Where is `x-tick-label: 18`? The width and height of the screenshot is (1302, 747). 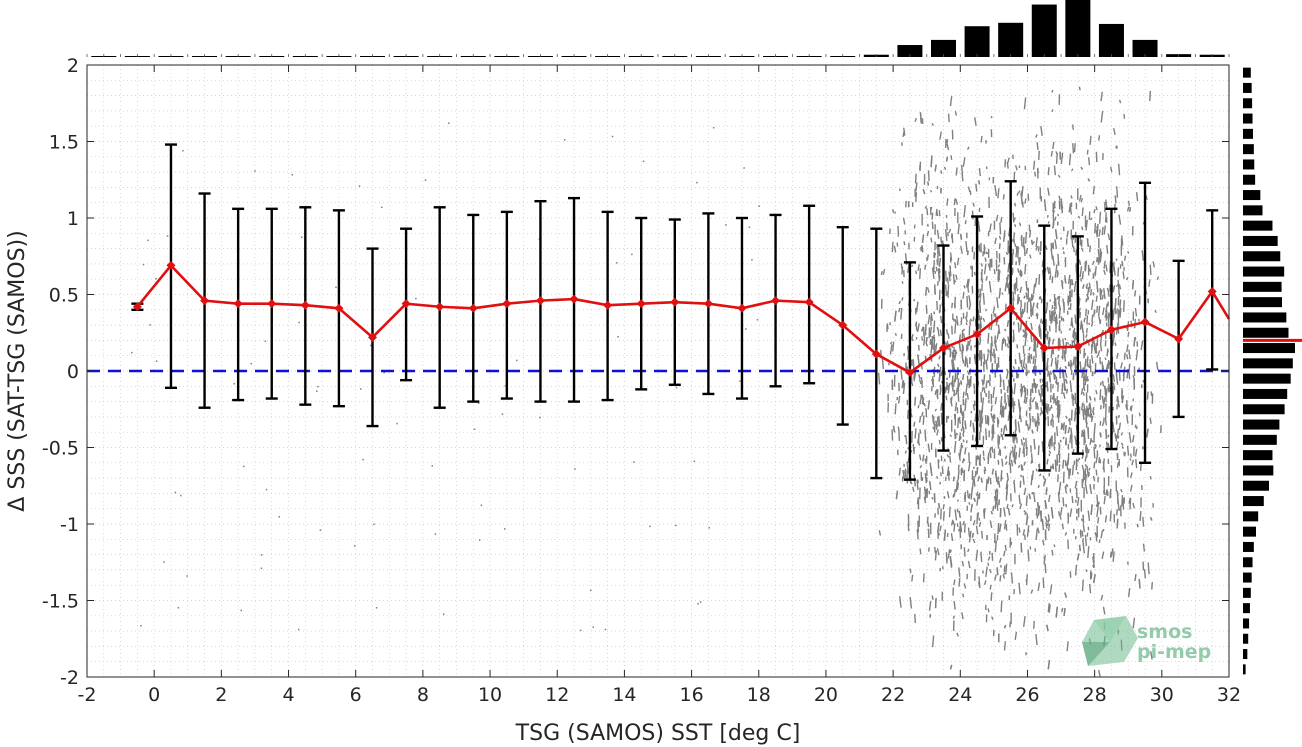
x-tick-label: 18 is located at coordinates (759, 695).